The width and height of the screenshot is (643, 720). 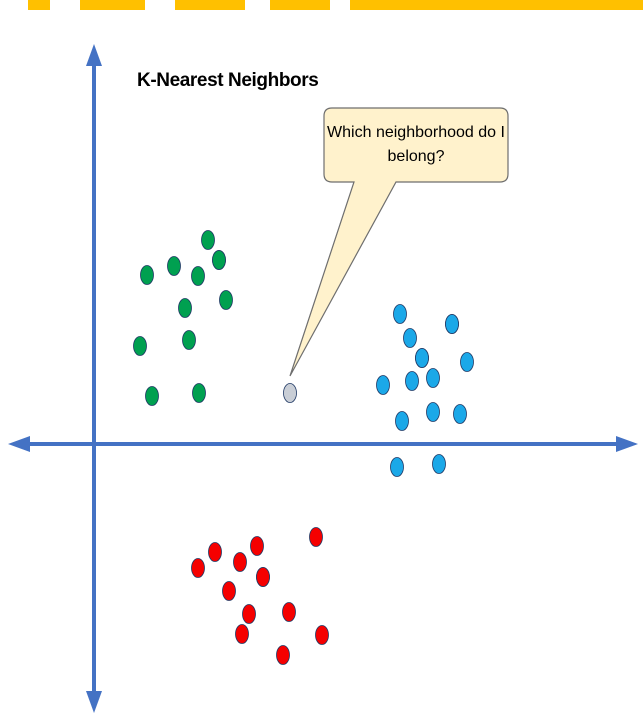 What do you see at coordinates (19, 444) in the screenshot?
I see `x-axis-arrow-left` at bounding box center [19, 444].